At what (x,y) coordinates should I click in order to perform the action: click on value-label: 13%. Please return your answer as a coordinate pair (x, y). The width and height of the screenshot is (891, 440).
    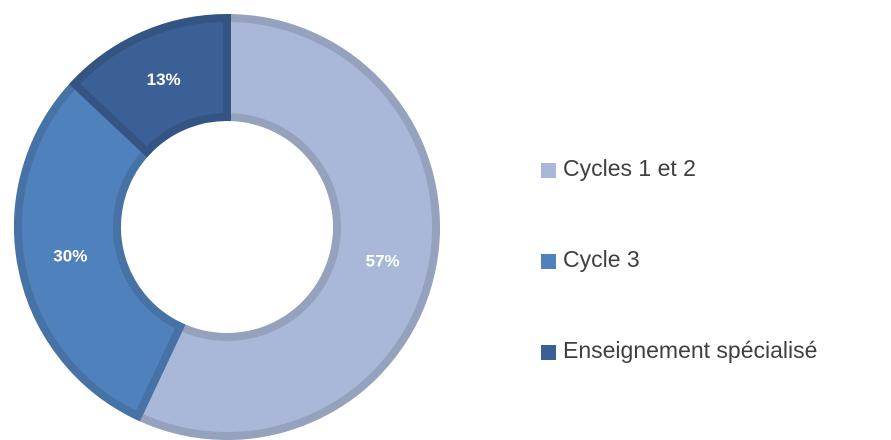
    Looking at the image, I should click on (164, 79).